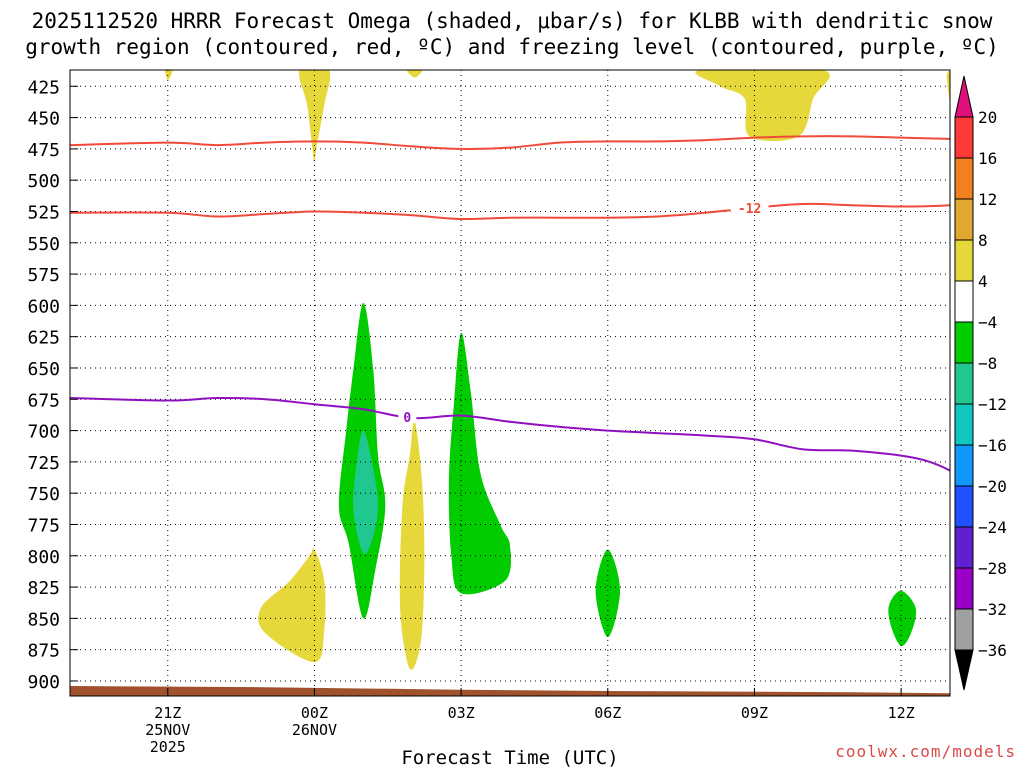  What do you see at coordinates (43, 432) in the screenshot?
I see `y-tick-label-700: 700` at bounding box center [43, 432].